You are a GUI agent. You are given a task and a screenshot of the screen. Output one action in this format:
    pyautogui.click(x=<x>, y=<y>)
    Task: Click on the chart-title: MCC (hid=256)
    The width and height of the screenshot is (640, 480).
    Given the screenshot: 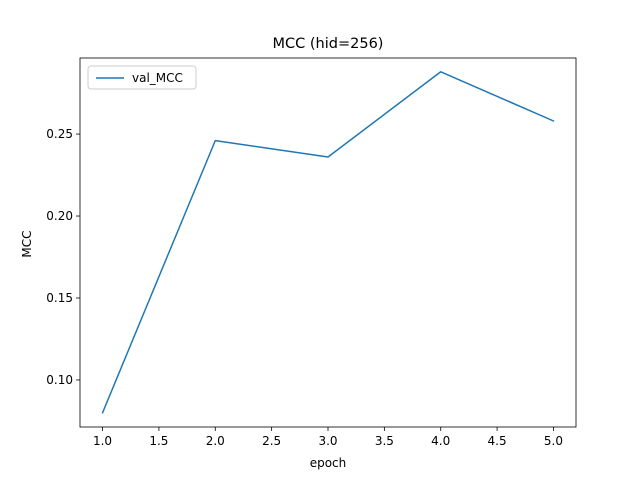 What is the action you would take?
    pyautogui.click(x=328, y=44)
    